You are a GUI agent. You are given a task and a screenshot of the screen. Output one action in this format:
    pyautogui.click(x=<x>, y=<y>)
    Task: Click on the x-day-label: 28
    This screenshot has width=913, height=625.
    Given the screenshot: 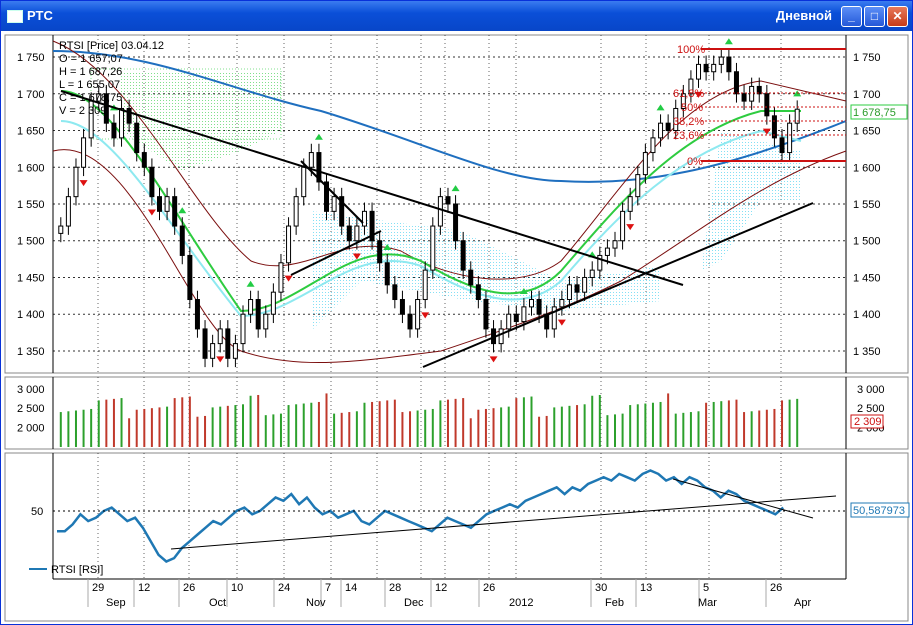 What is the action you would take?
    pyautogui.click(x=395, y=588)
    